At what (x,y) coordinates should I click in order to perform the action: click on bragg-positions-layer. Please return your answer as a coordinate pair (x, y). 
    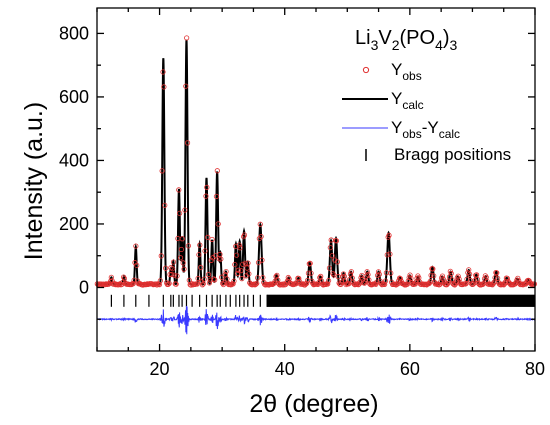
    Looking at the image, I should click on (323, 300).